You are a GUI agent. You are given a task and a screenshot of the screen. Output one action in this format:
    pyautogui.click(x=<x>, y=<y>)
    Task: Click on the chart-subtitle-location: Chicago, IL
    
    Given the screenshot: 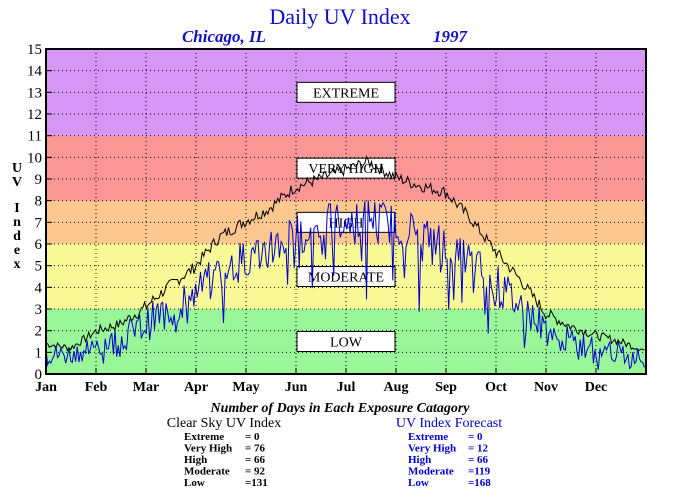 What is the action you would take?
    pyautogui.click(x=224, y=36)
    